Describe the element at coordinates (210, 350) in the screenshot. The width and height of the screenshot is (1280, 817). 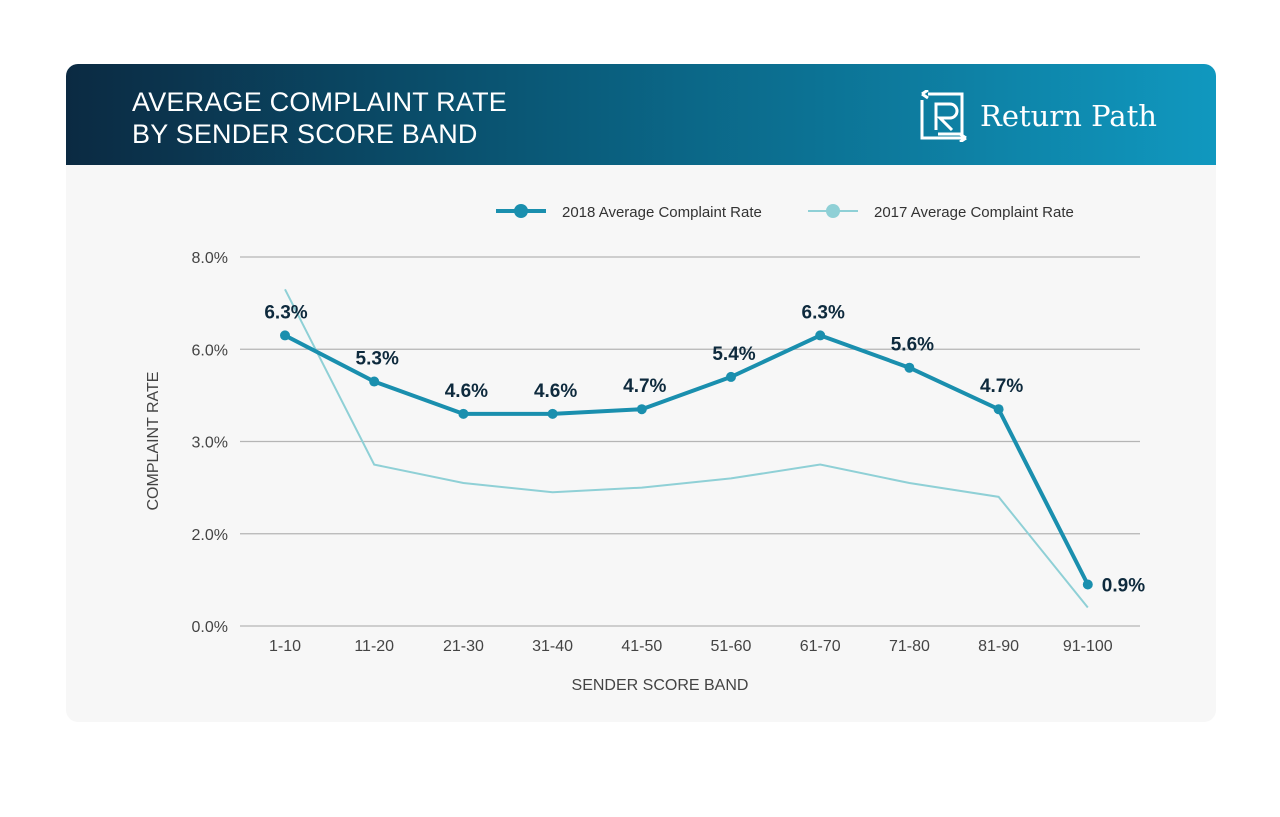
I see `y-tick-label: 6.0%` at that location.